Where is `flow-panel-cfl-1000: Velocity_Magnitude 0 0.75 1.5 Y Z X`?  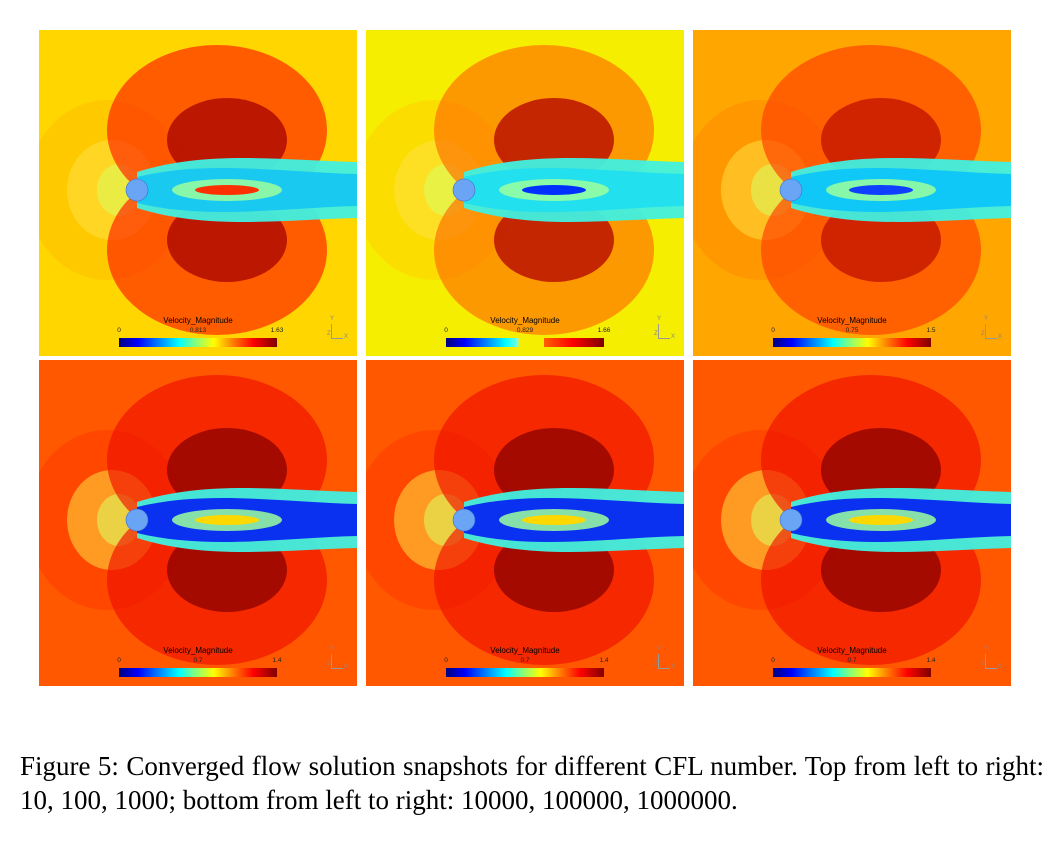 flow-panel-cfl-1000: Velocity_Magnitude 0 0.75 1.5 Y Z X is located at coordinates (852, 193).